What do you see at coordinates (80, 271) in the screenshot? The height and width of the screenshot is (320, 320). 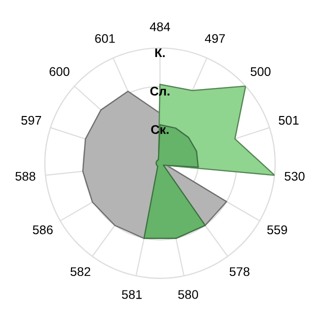 I see `spoke-label: 582` at bounding box center [80, 271].